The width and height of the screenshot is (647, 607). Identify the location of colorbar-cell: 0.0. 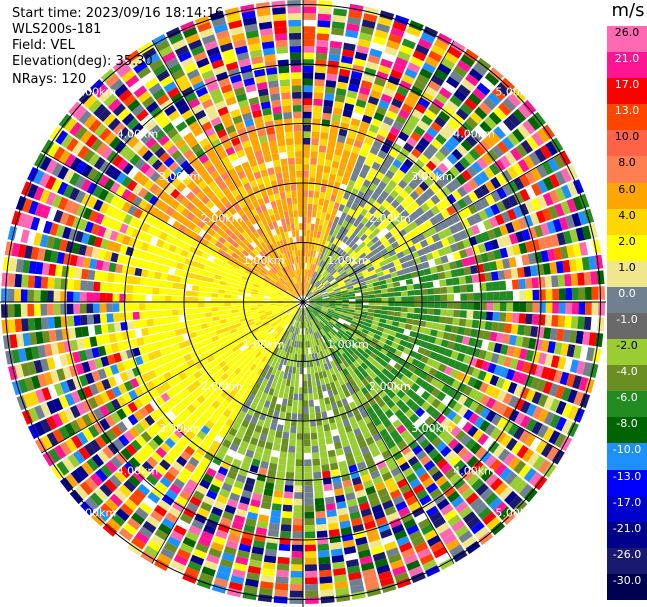
(627, 299).